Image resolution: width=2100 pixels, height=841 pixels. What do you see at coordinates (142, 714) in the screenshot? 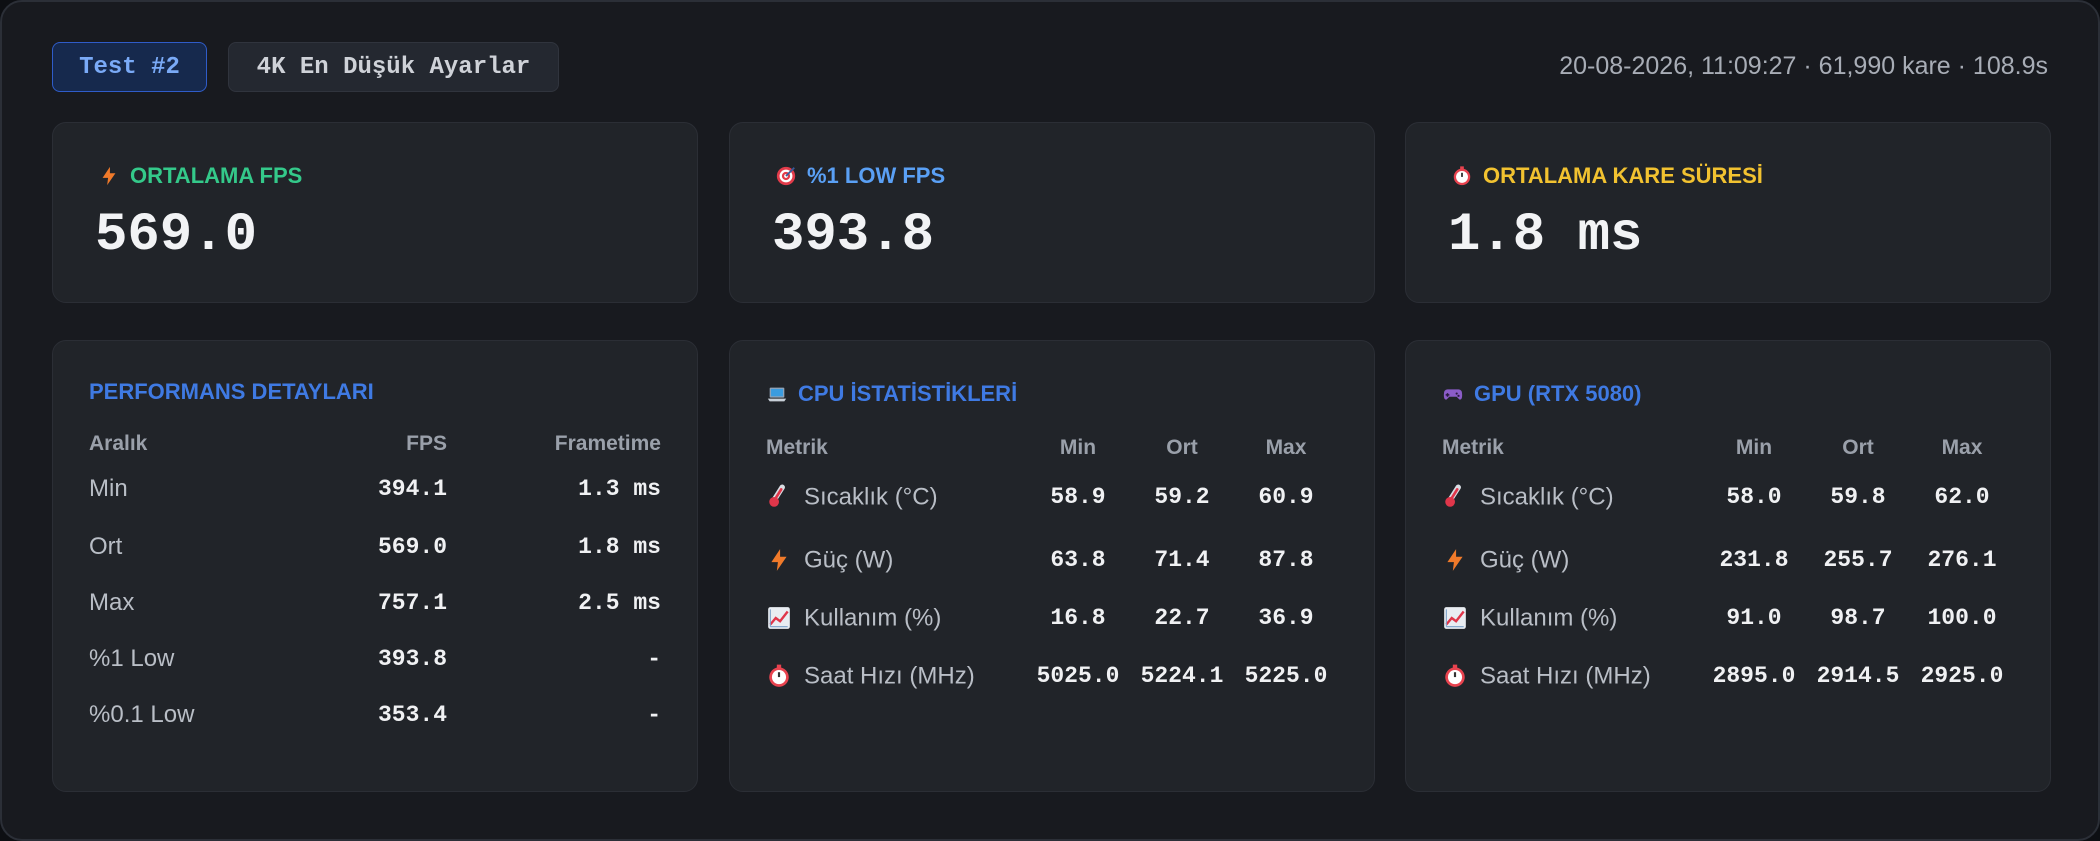
I see `row-label: %0.1 Low` at bounding box center [142, 714].